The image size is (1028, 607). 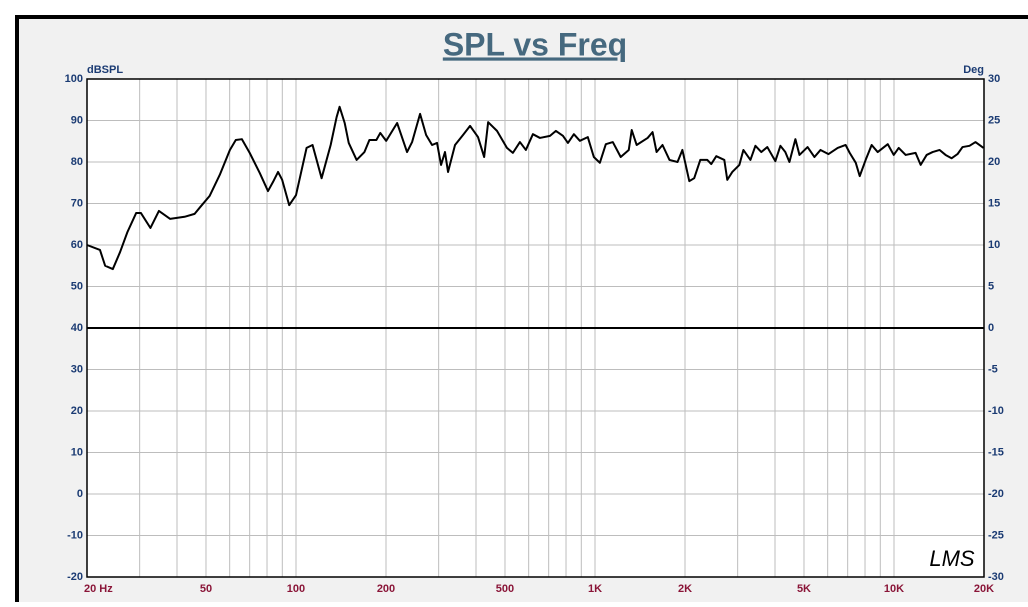 What do you see at coordinates (77, 120) in the screenshot?
I see `y-tick-label: 90` at bounding box center [77, 120].